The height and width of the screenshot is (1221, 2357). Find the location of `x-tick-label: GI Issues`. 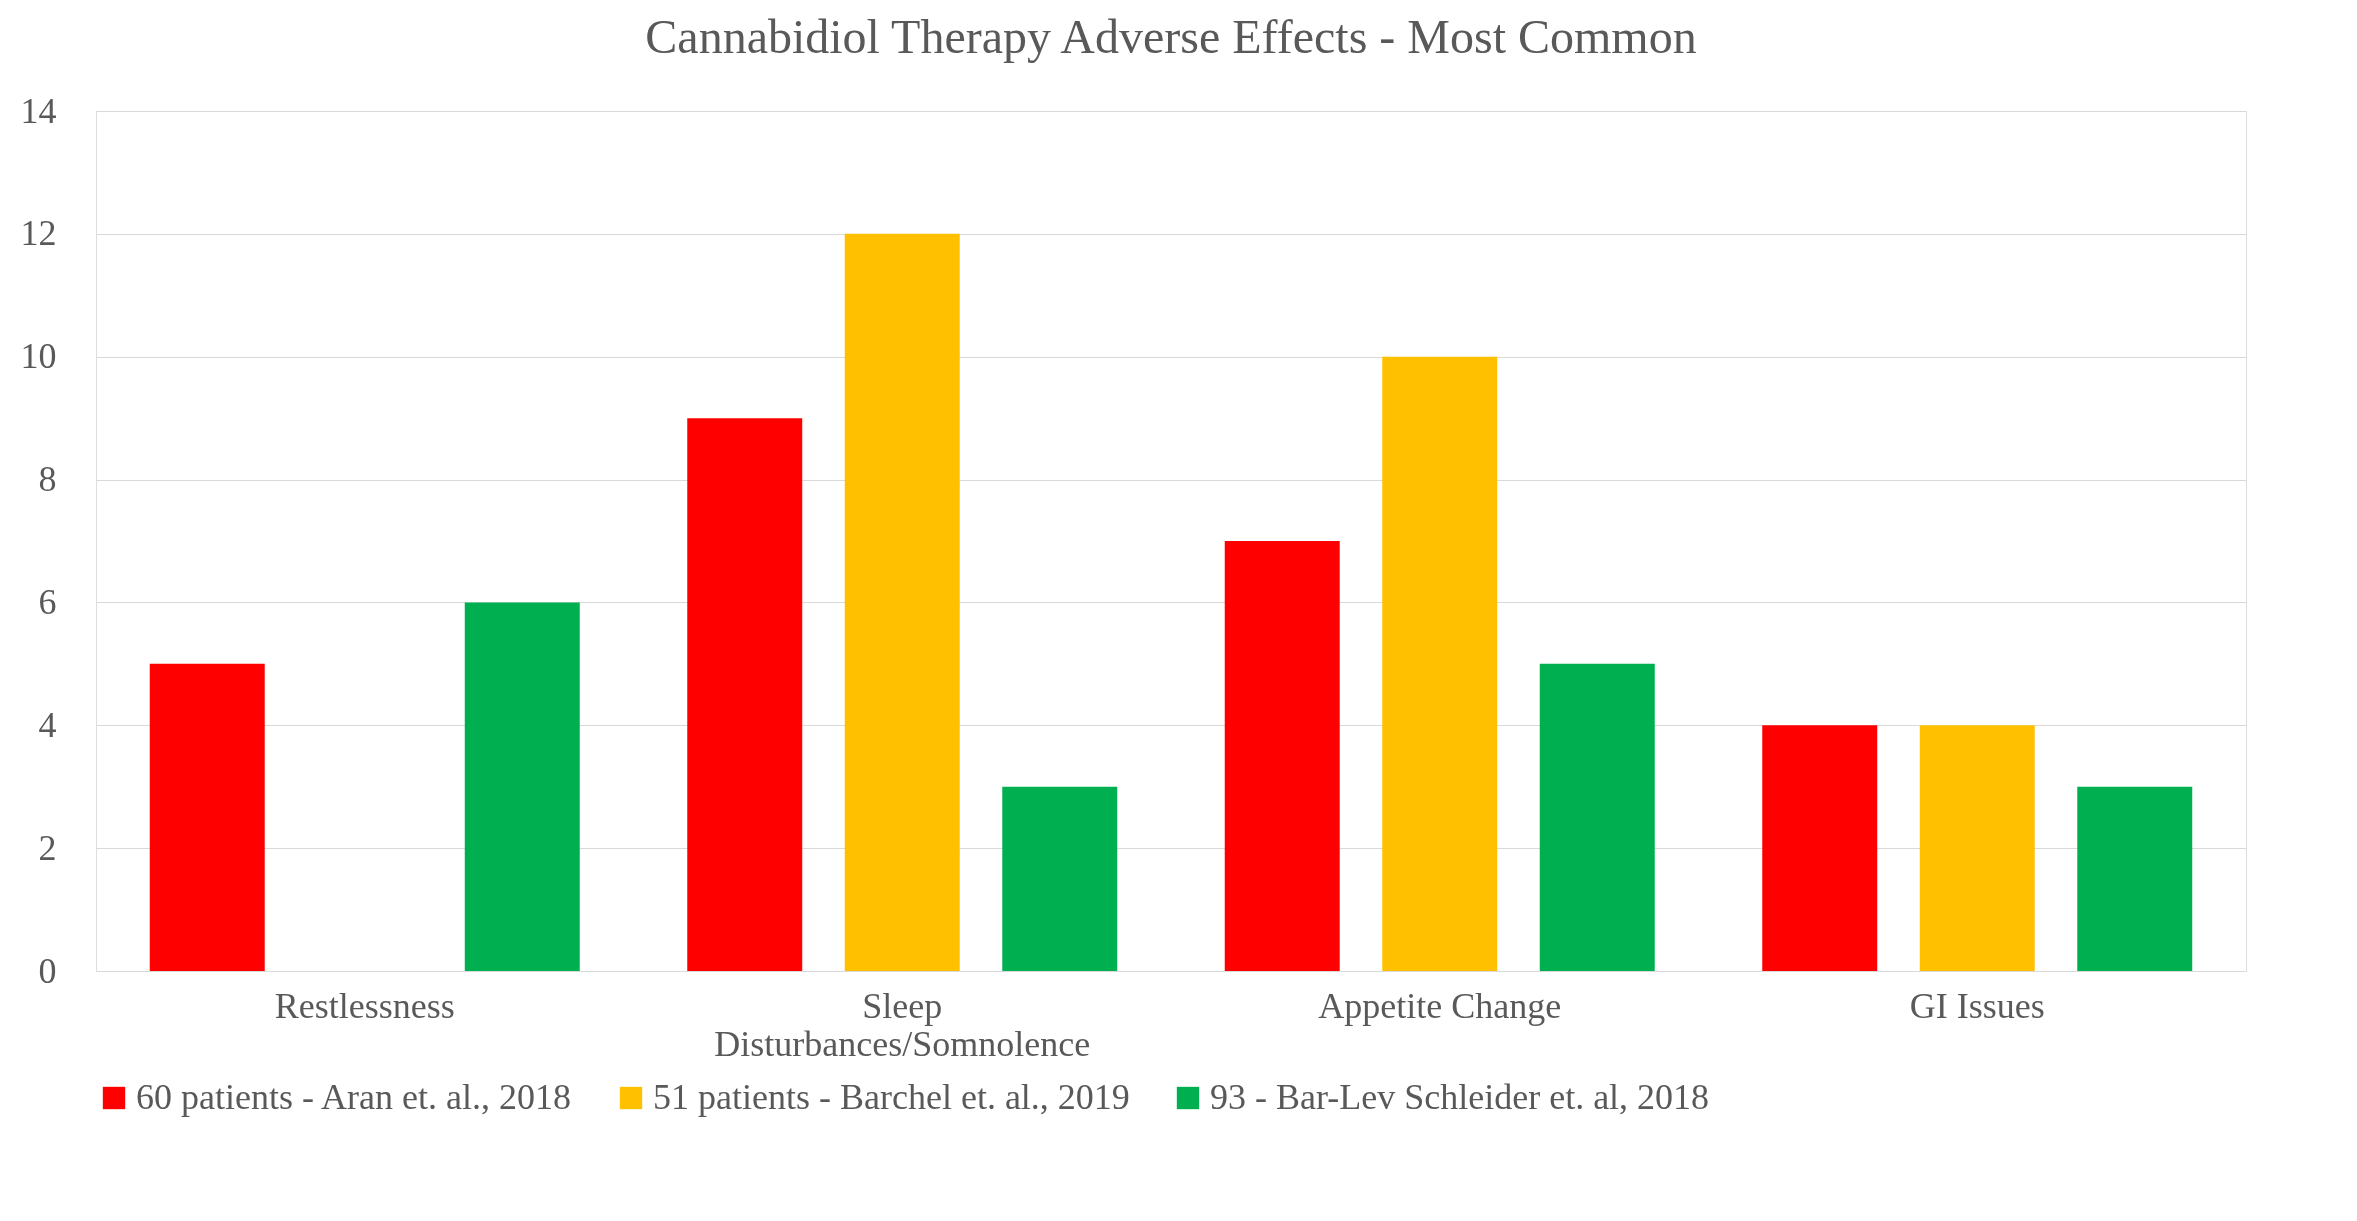

x-tick-label: GI Issues is located at coordinates (1977, 1005).